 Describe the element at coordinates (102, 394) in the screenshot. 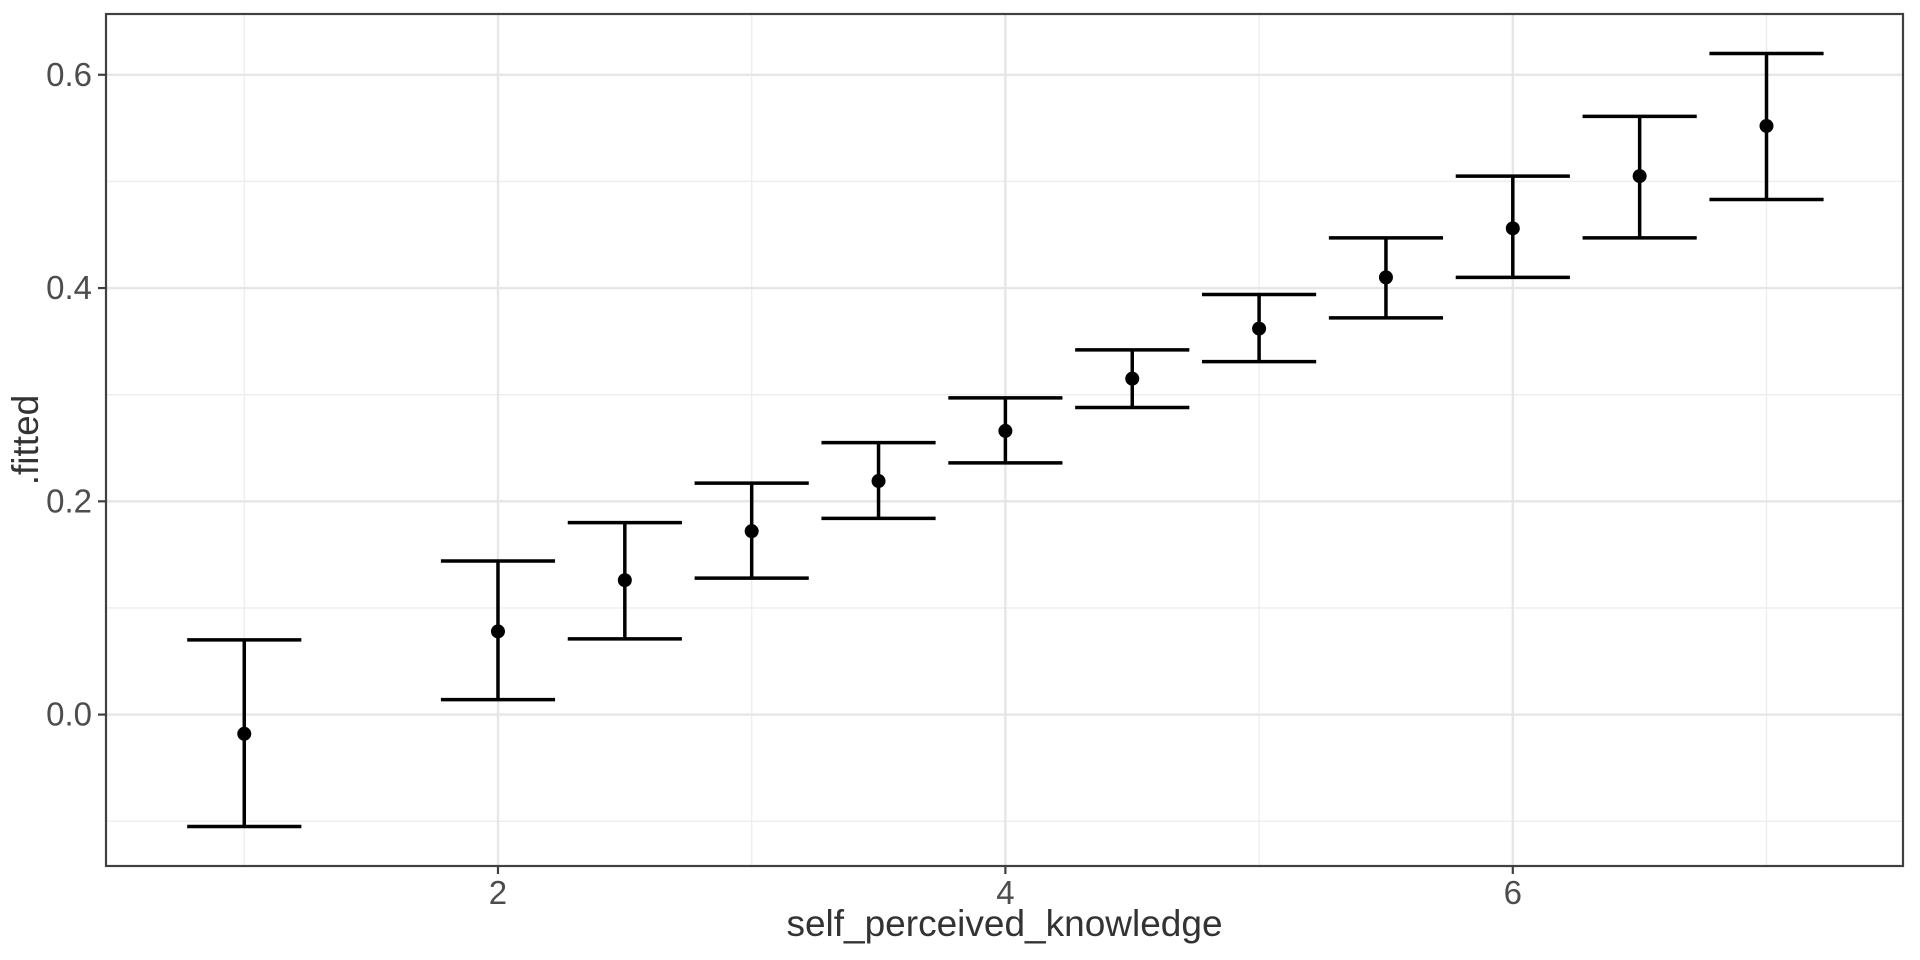

I see `y-axis-ticks` at that location.